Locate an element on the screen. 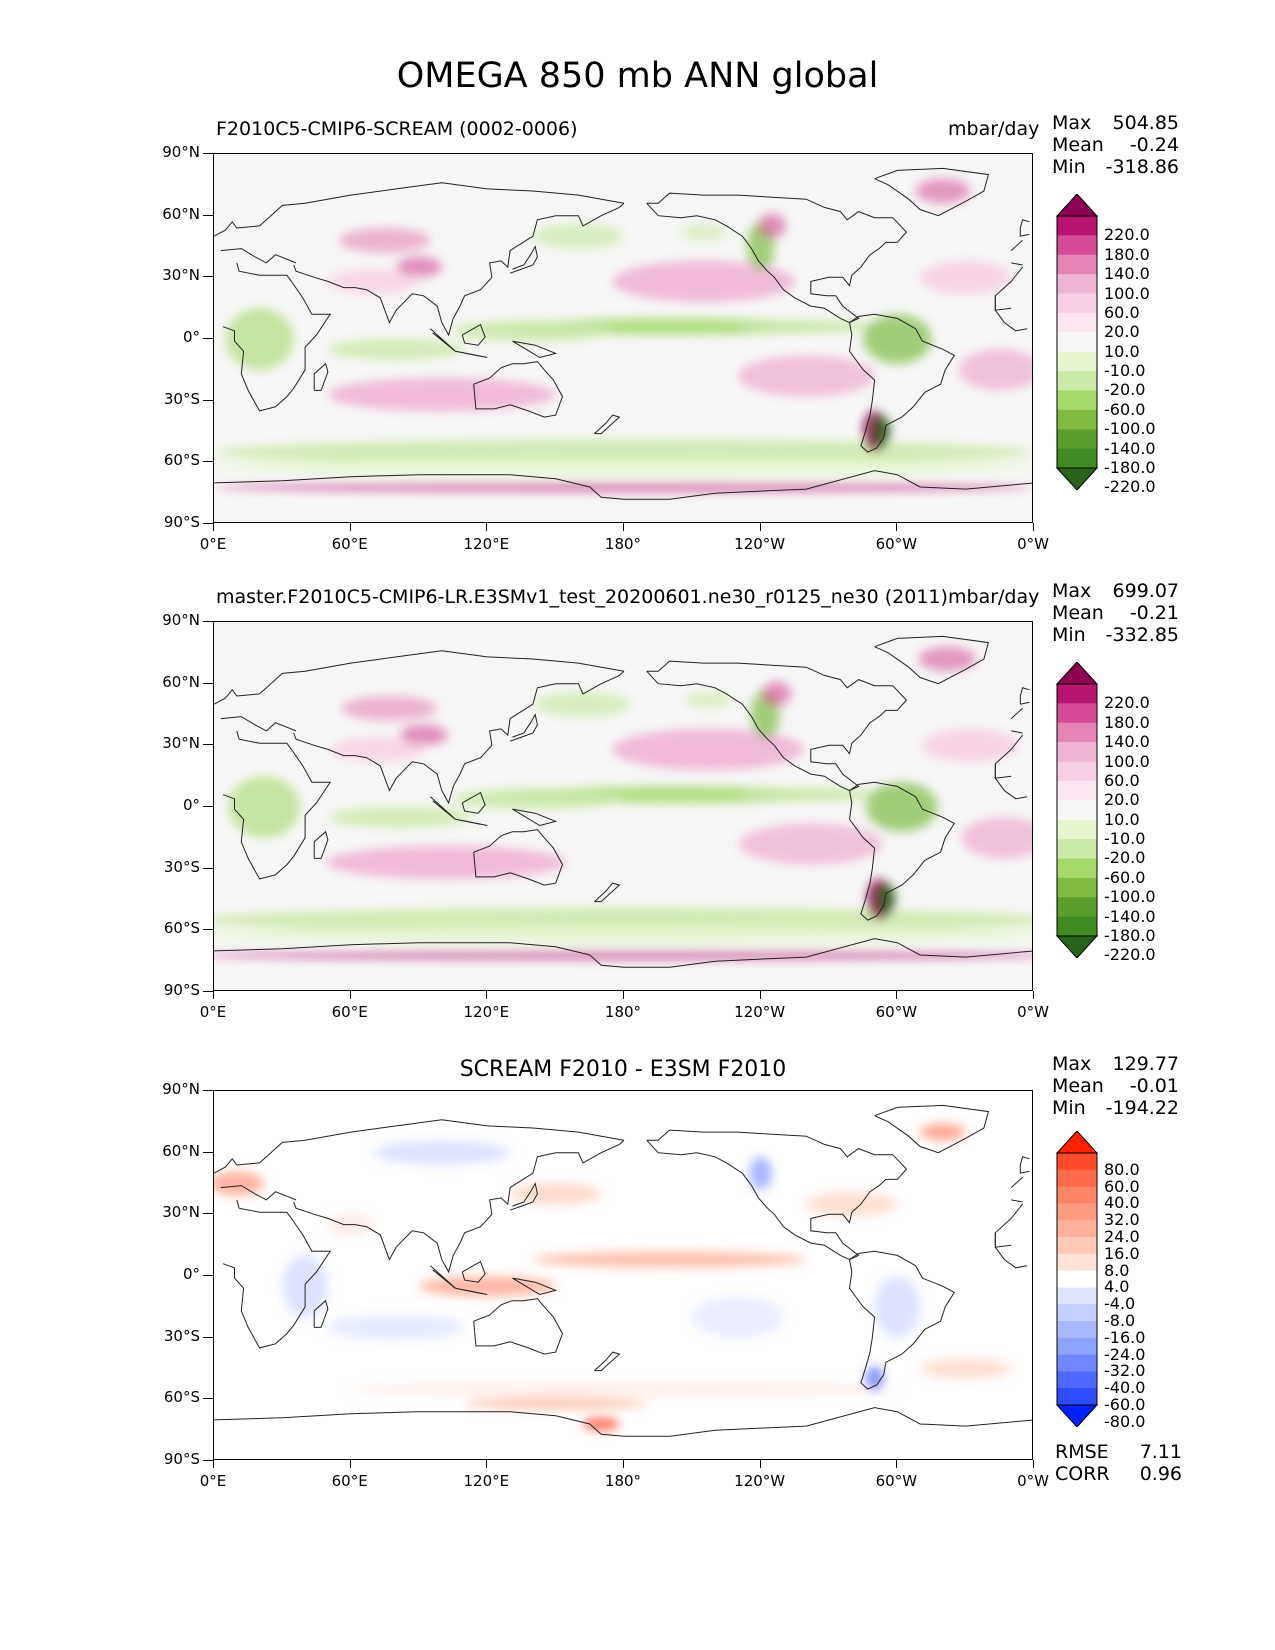 Image resolution: width=1275 pixels, height=1650 pixels. stat-max-value: 504.85 is located at coordinates (1145, 123).